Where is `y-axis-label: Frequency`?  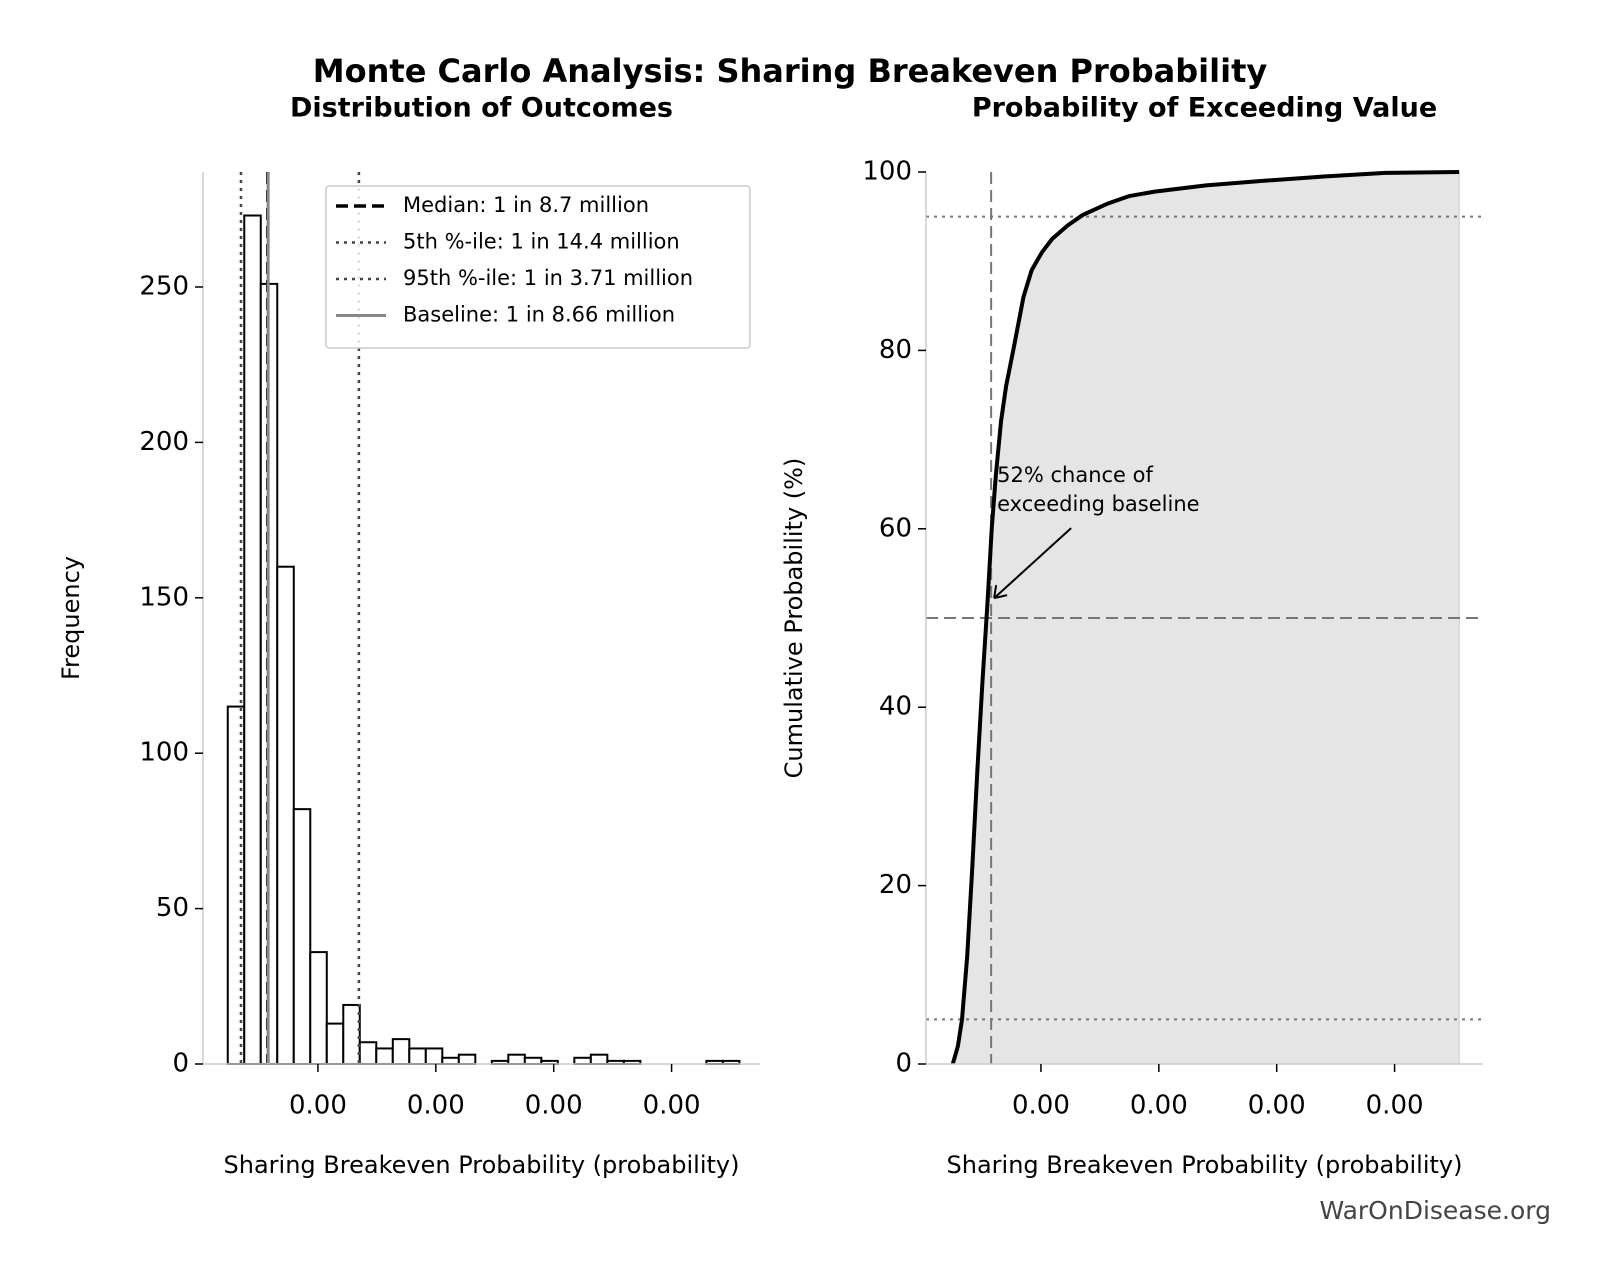 y-axis-label: Frequency is located at coordinates (71, 618).